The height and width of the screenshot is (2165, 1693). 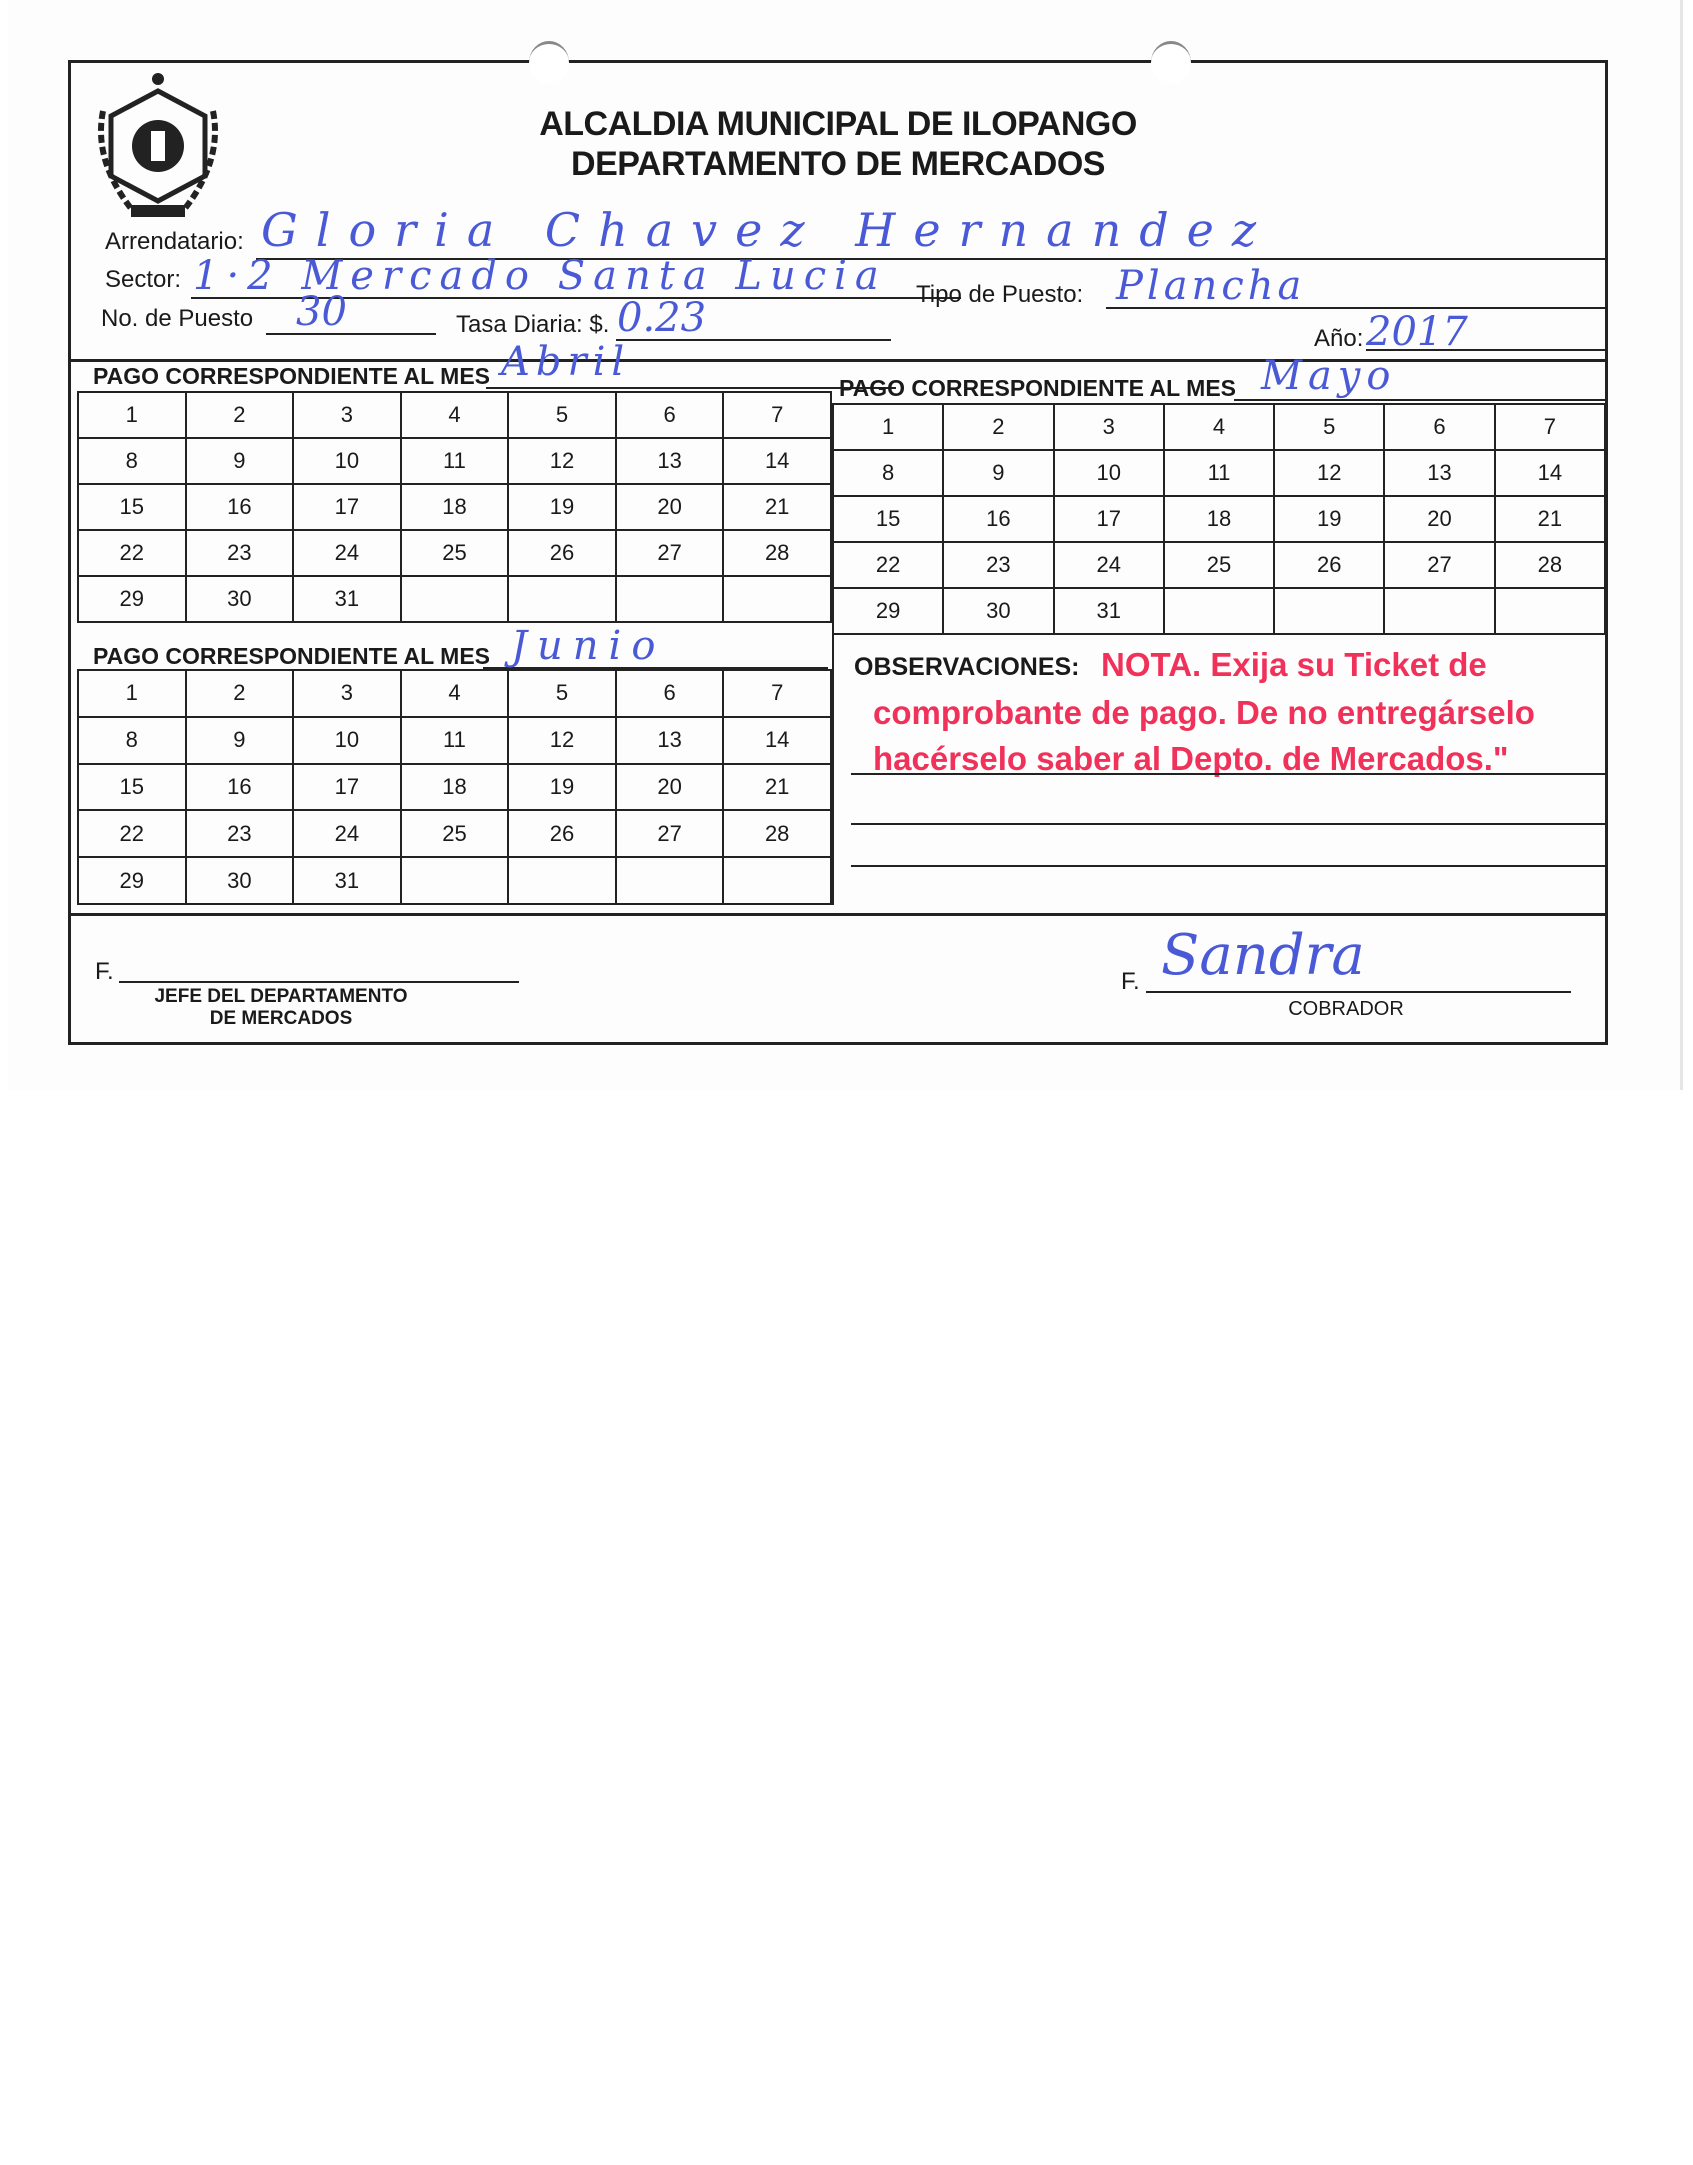 I want to click on nota-line-1: NOTA. Exija su Ticket de, so click(x=1294, y=664).